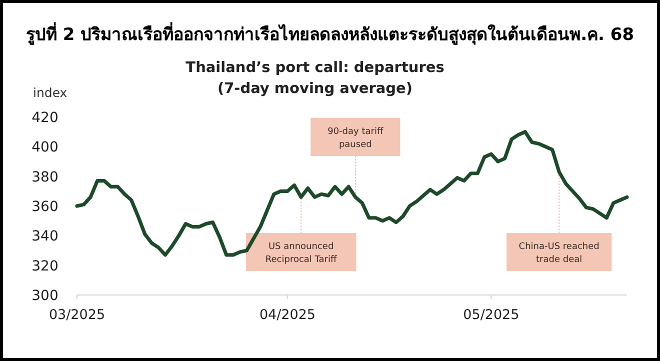 This screenshot has width=660, height=361. I want to click on y-tick-label: 360, so click(45, 207).